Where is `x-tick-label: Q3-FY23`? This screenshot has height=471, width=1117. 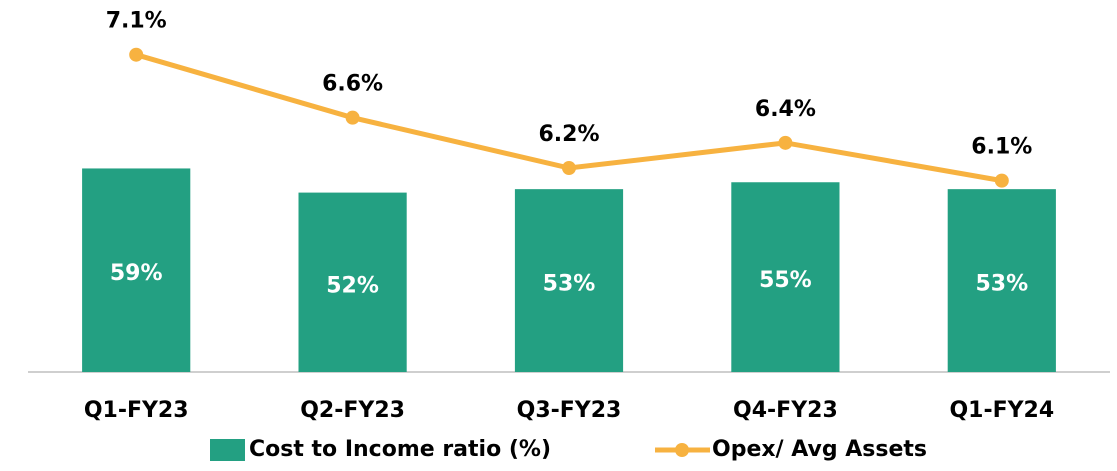 x-tick-label: Q3-FY23 is located at coordinates (569, 410).